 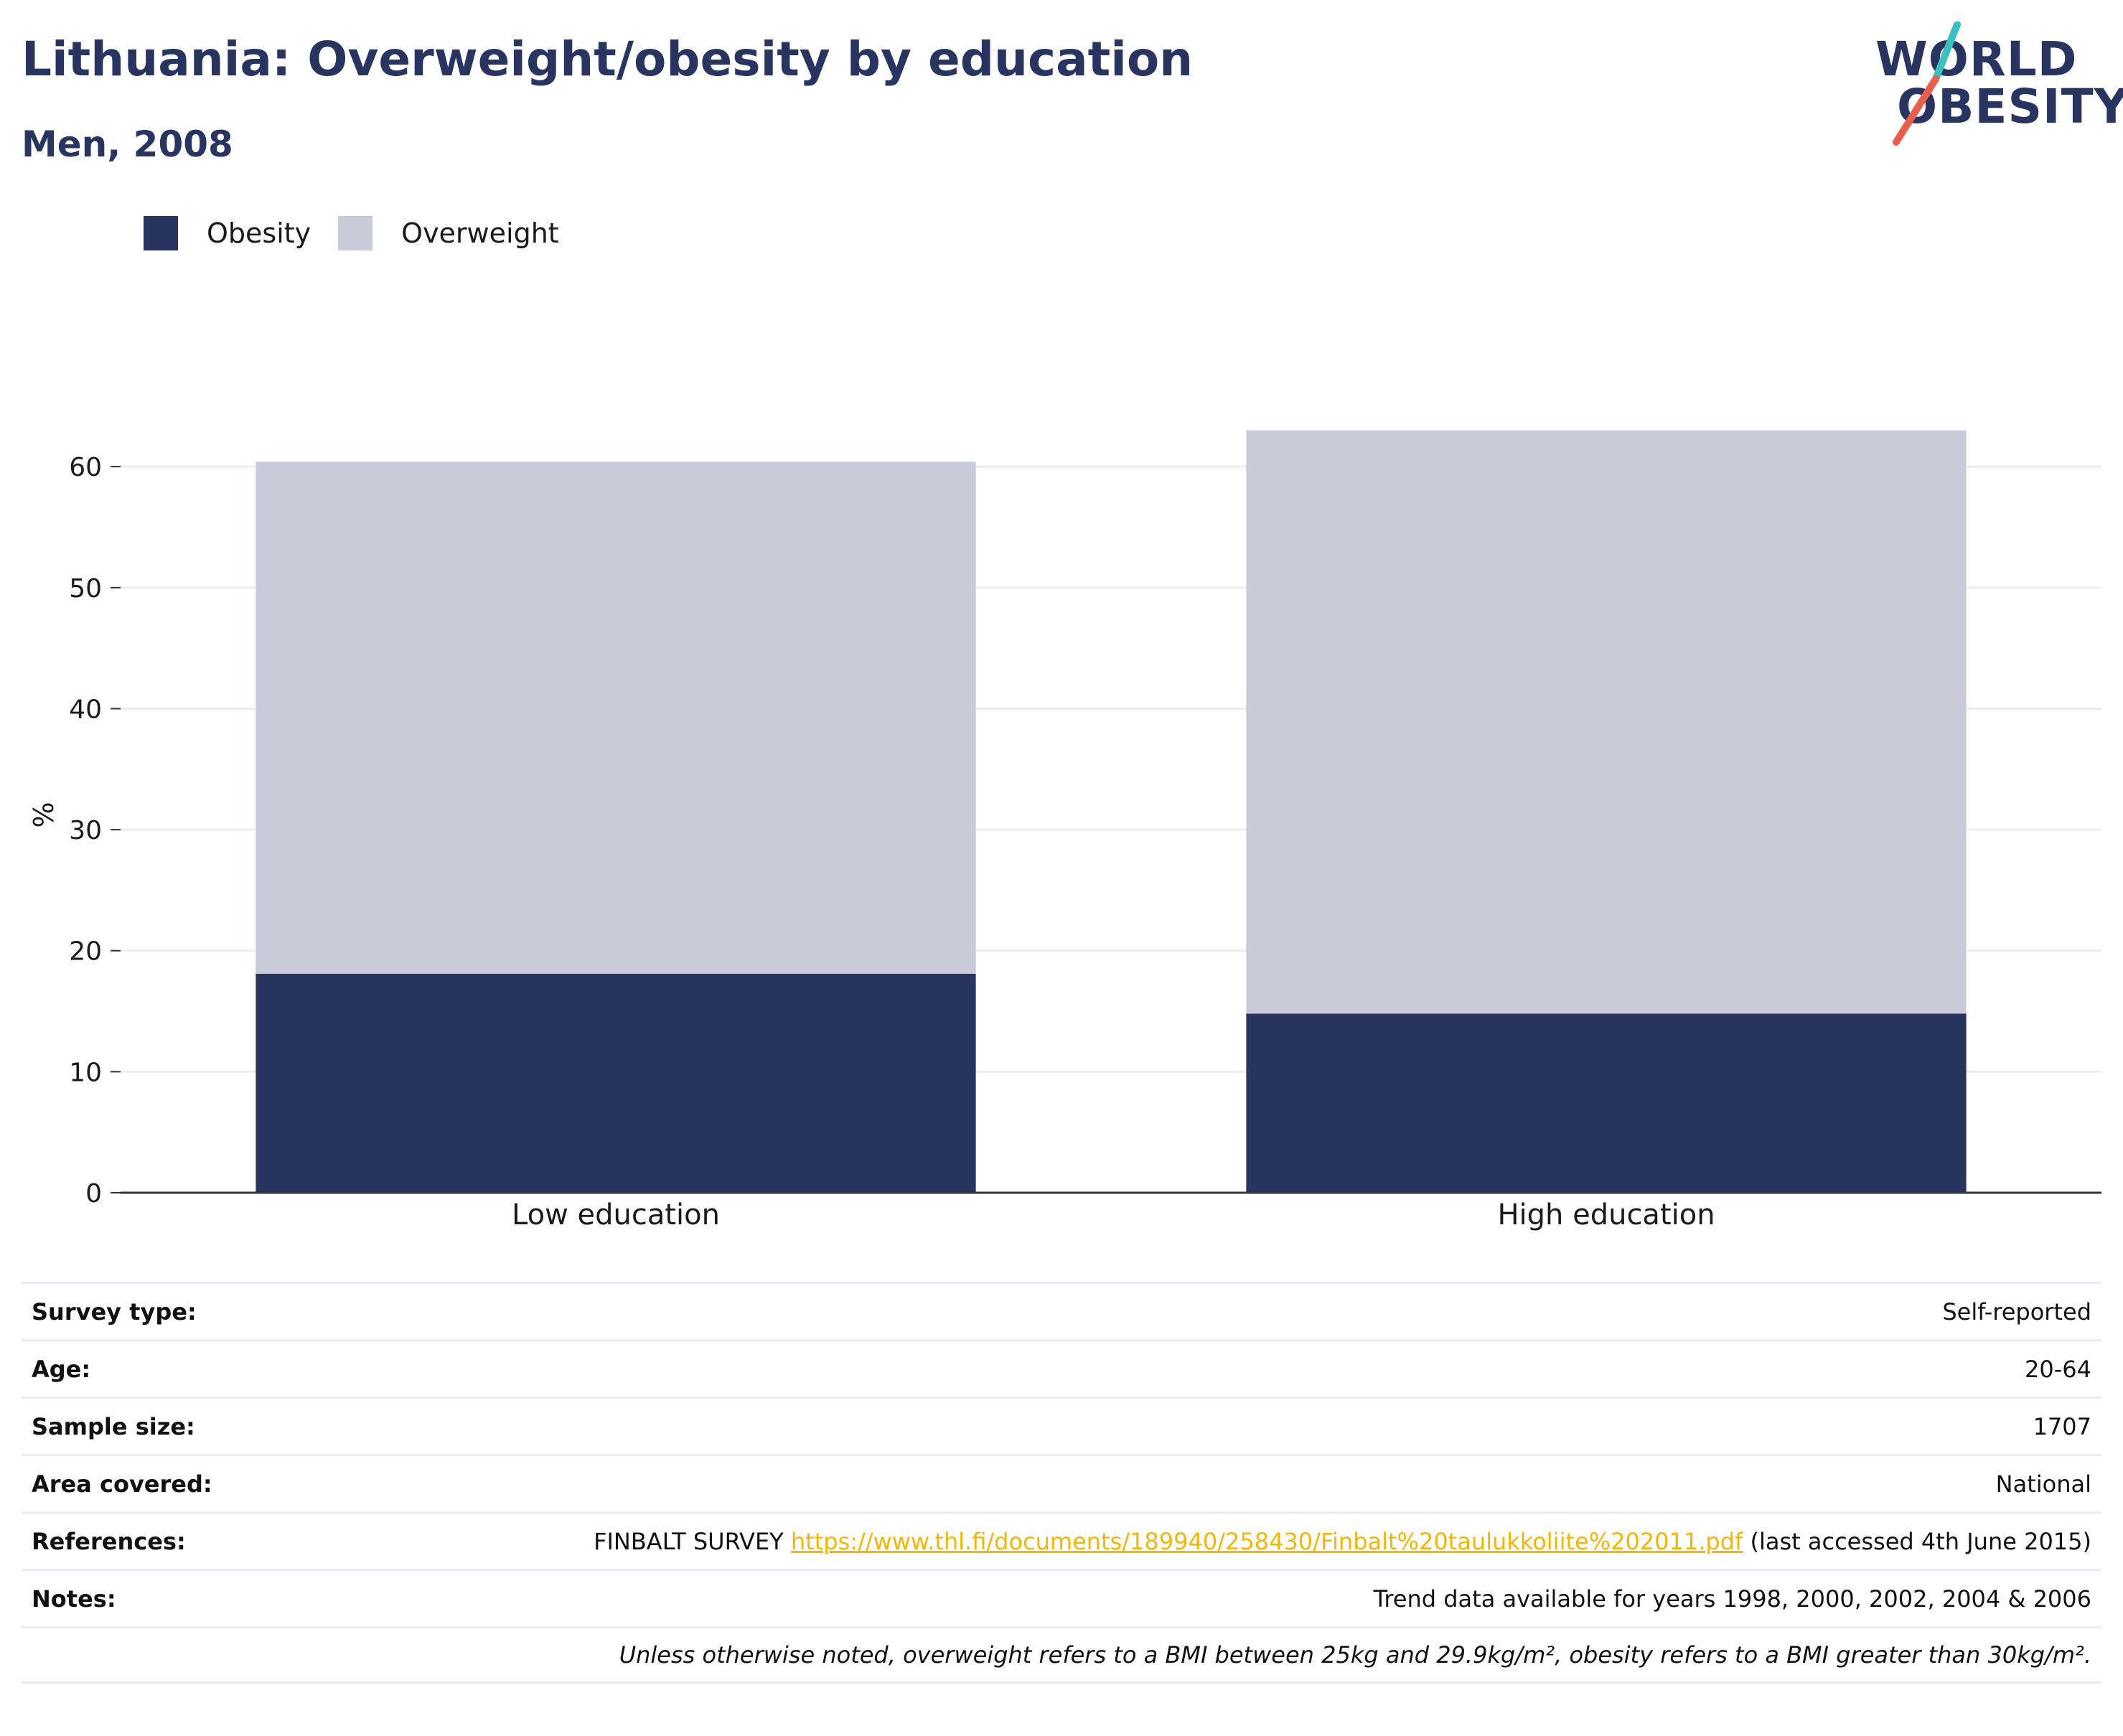 I want to click on logo-slash-icon, so click(x=1927, y=84).